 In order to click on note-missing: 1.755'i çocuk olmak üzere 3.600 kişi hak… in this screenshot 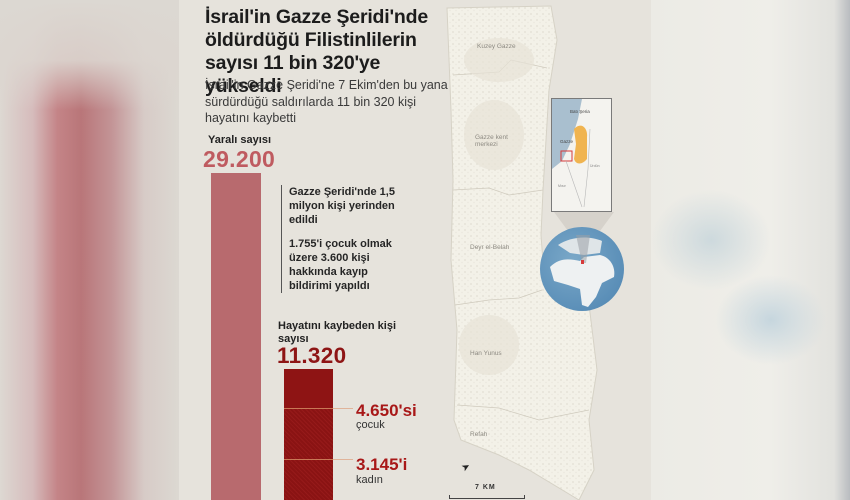, I will do `click(340, 265)`.